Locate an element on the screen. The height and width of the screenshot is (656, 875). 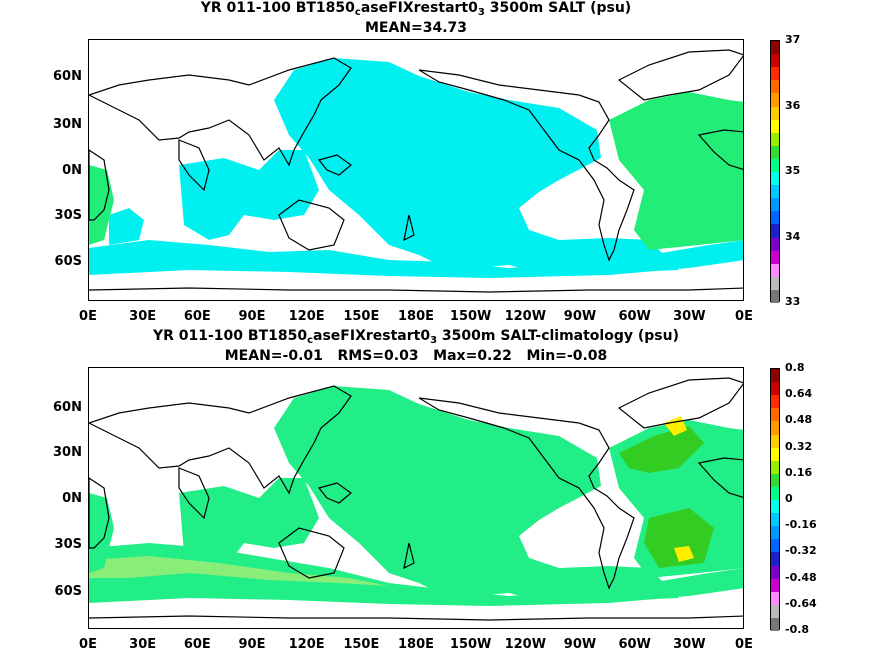
top-atlantic-field is located at coordinates (676, 171).